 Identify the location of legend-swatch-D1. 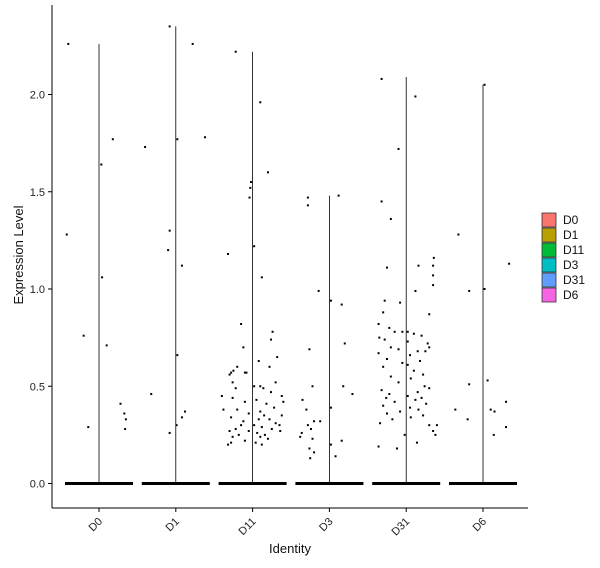
(549, 235).